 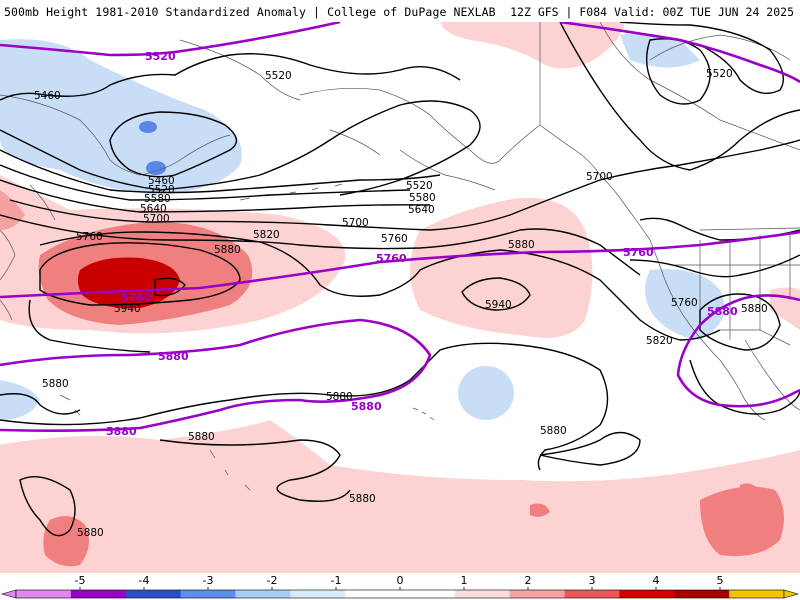 I want to click on colorbar-swatches, so click(x=400, y=593).